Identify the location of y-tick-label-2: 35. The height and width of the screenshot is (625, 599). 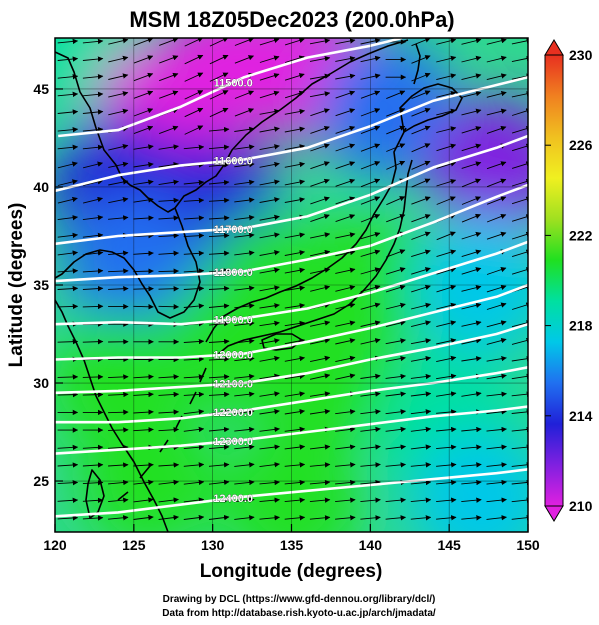
(41, 285).